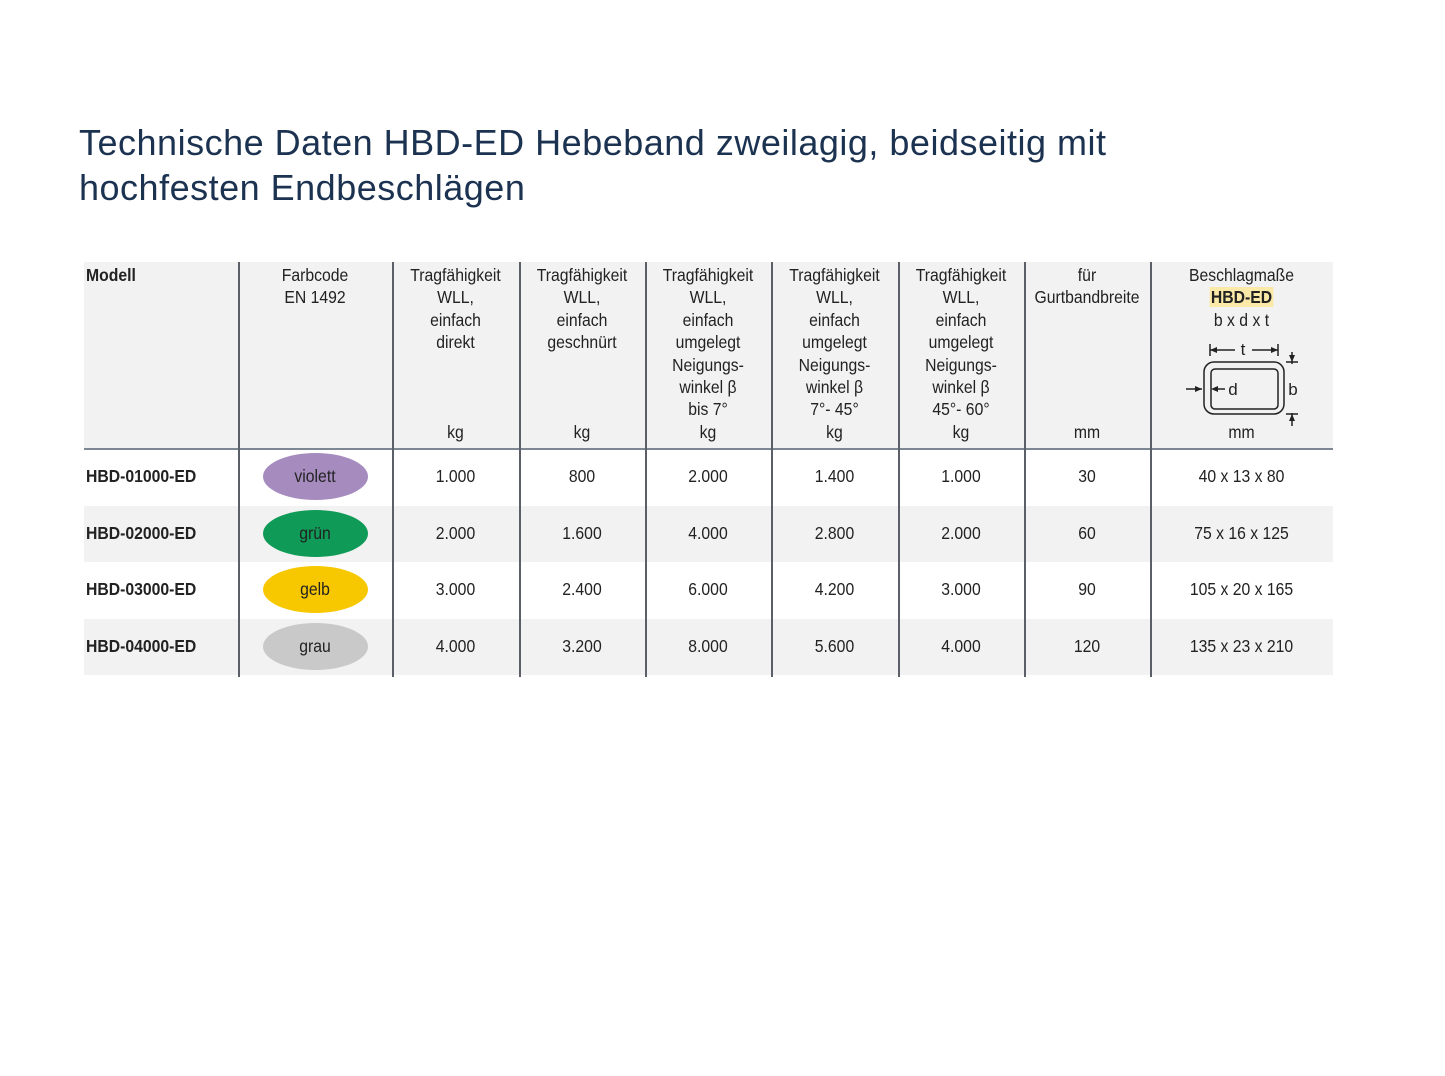 The image size is (1445, 1076). I want to click on highlight: HBD-ED, so click(1241, 297).